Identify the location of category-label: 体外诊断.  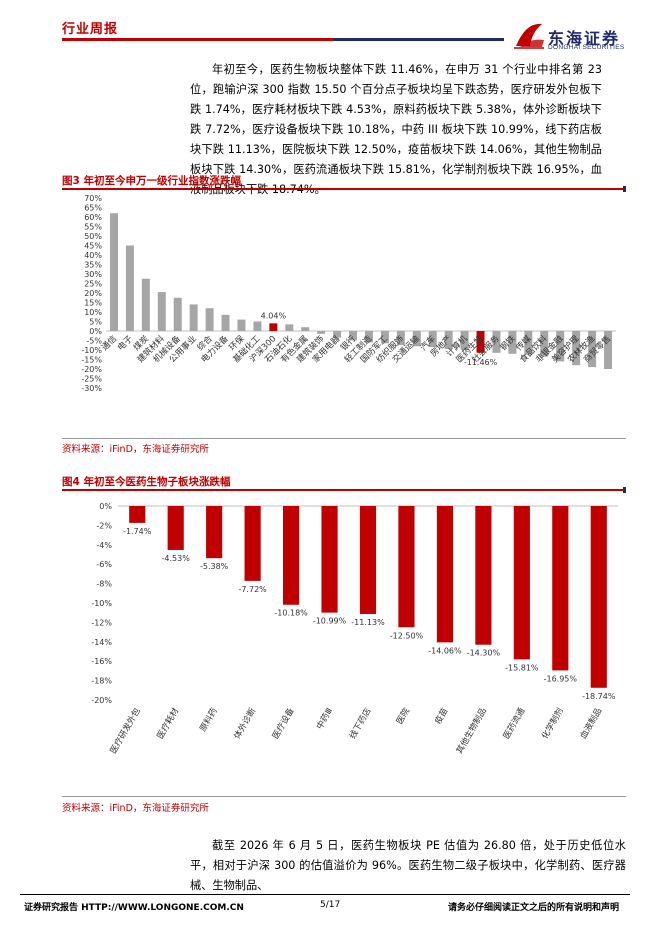
(245, 723).